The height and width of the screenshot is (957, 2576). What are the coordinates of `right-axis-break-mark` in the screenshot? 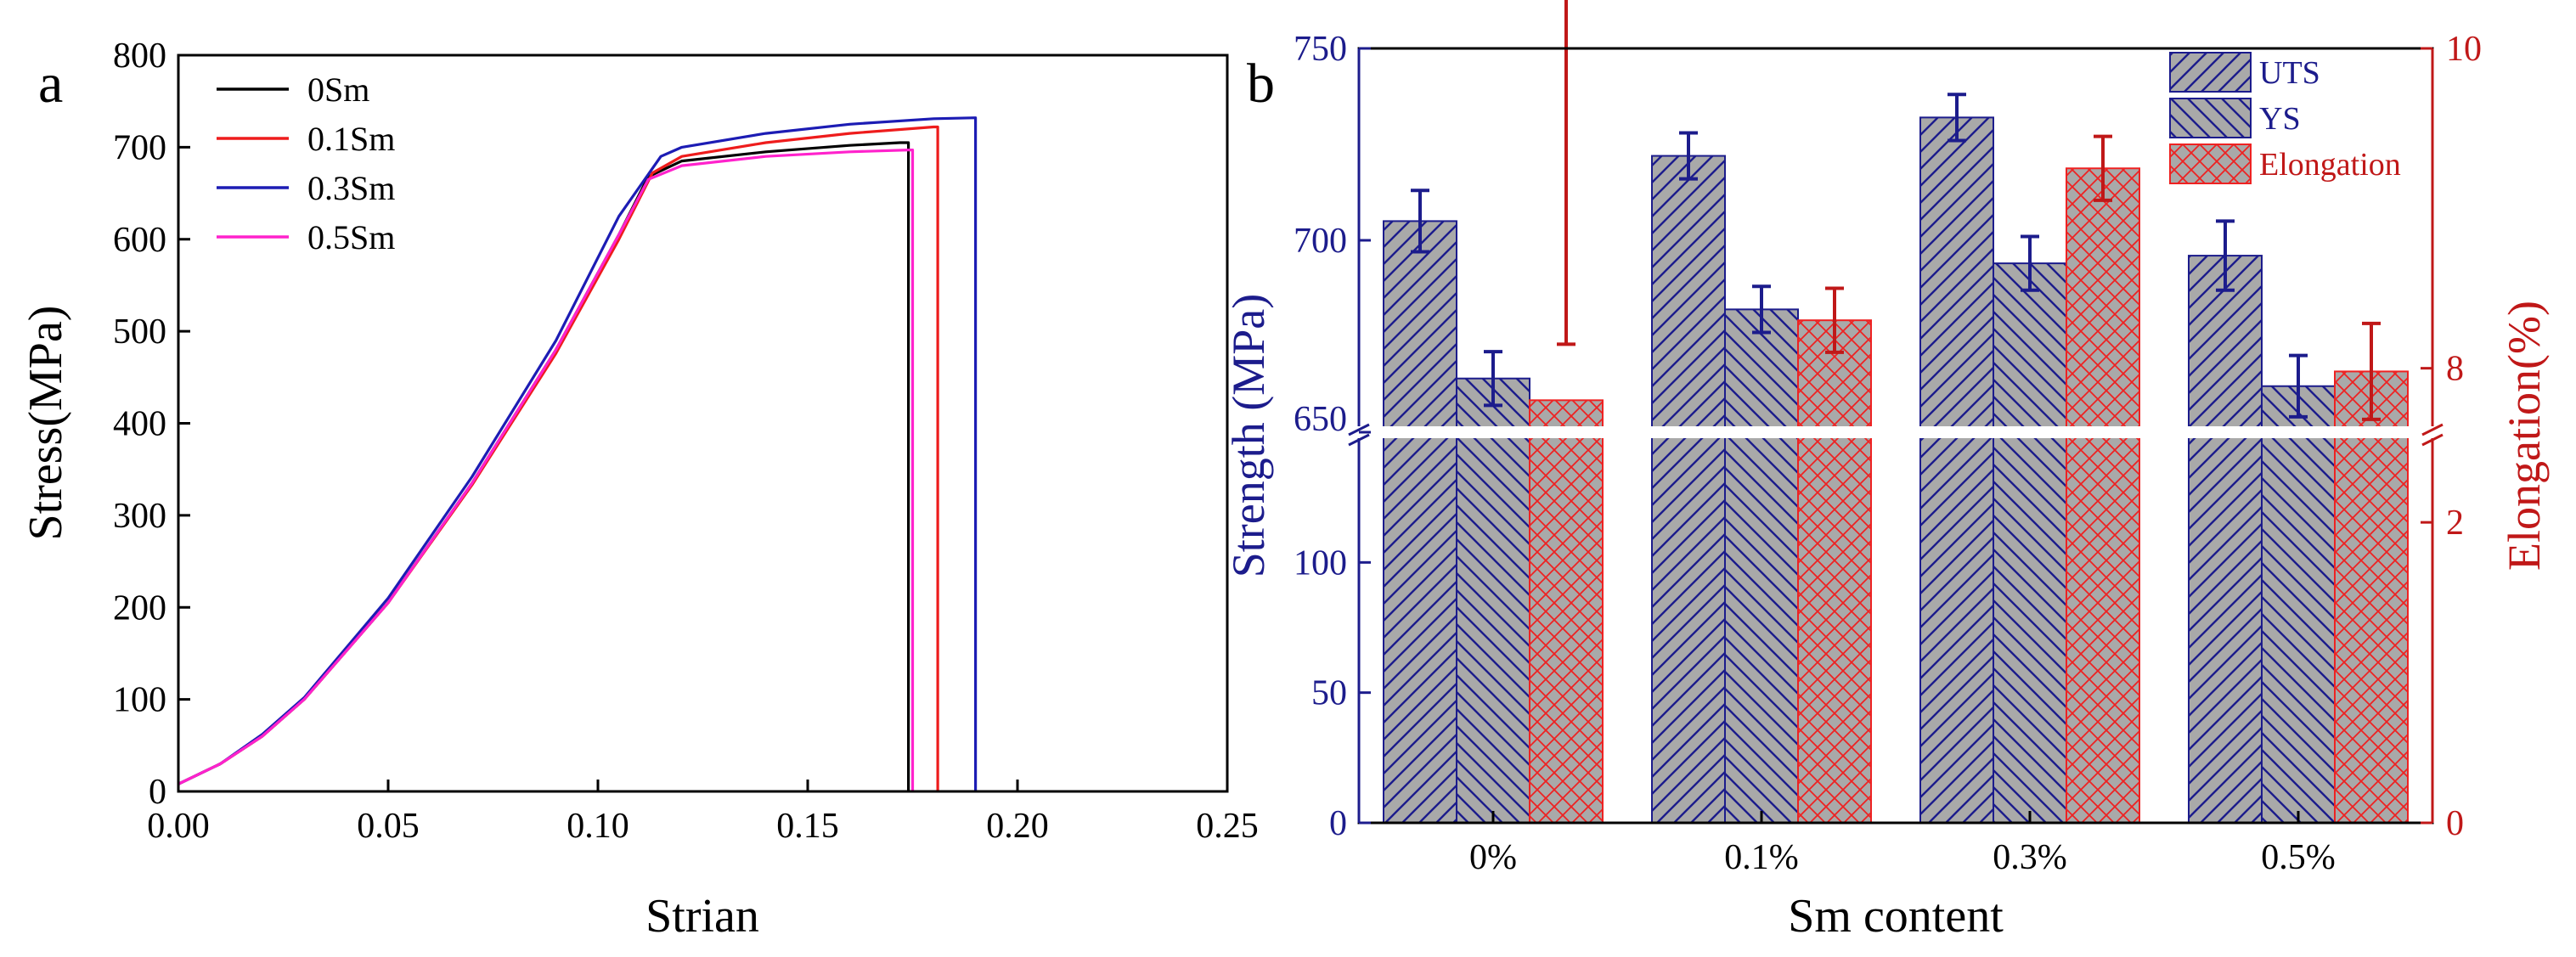 It's located at (2432, 435).